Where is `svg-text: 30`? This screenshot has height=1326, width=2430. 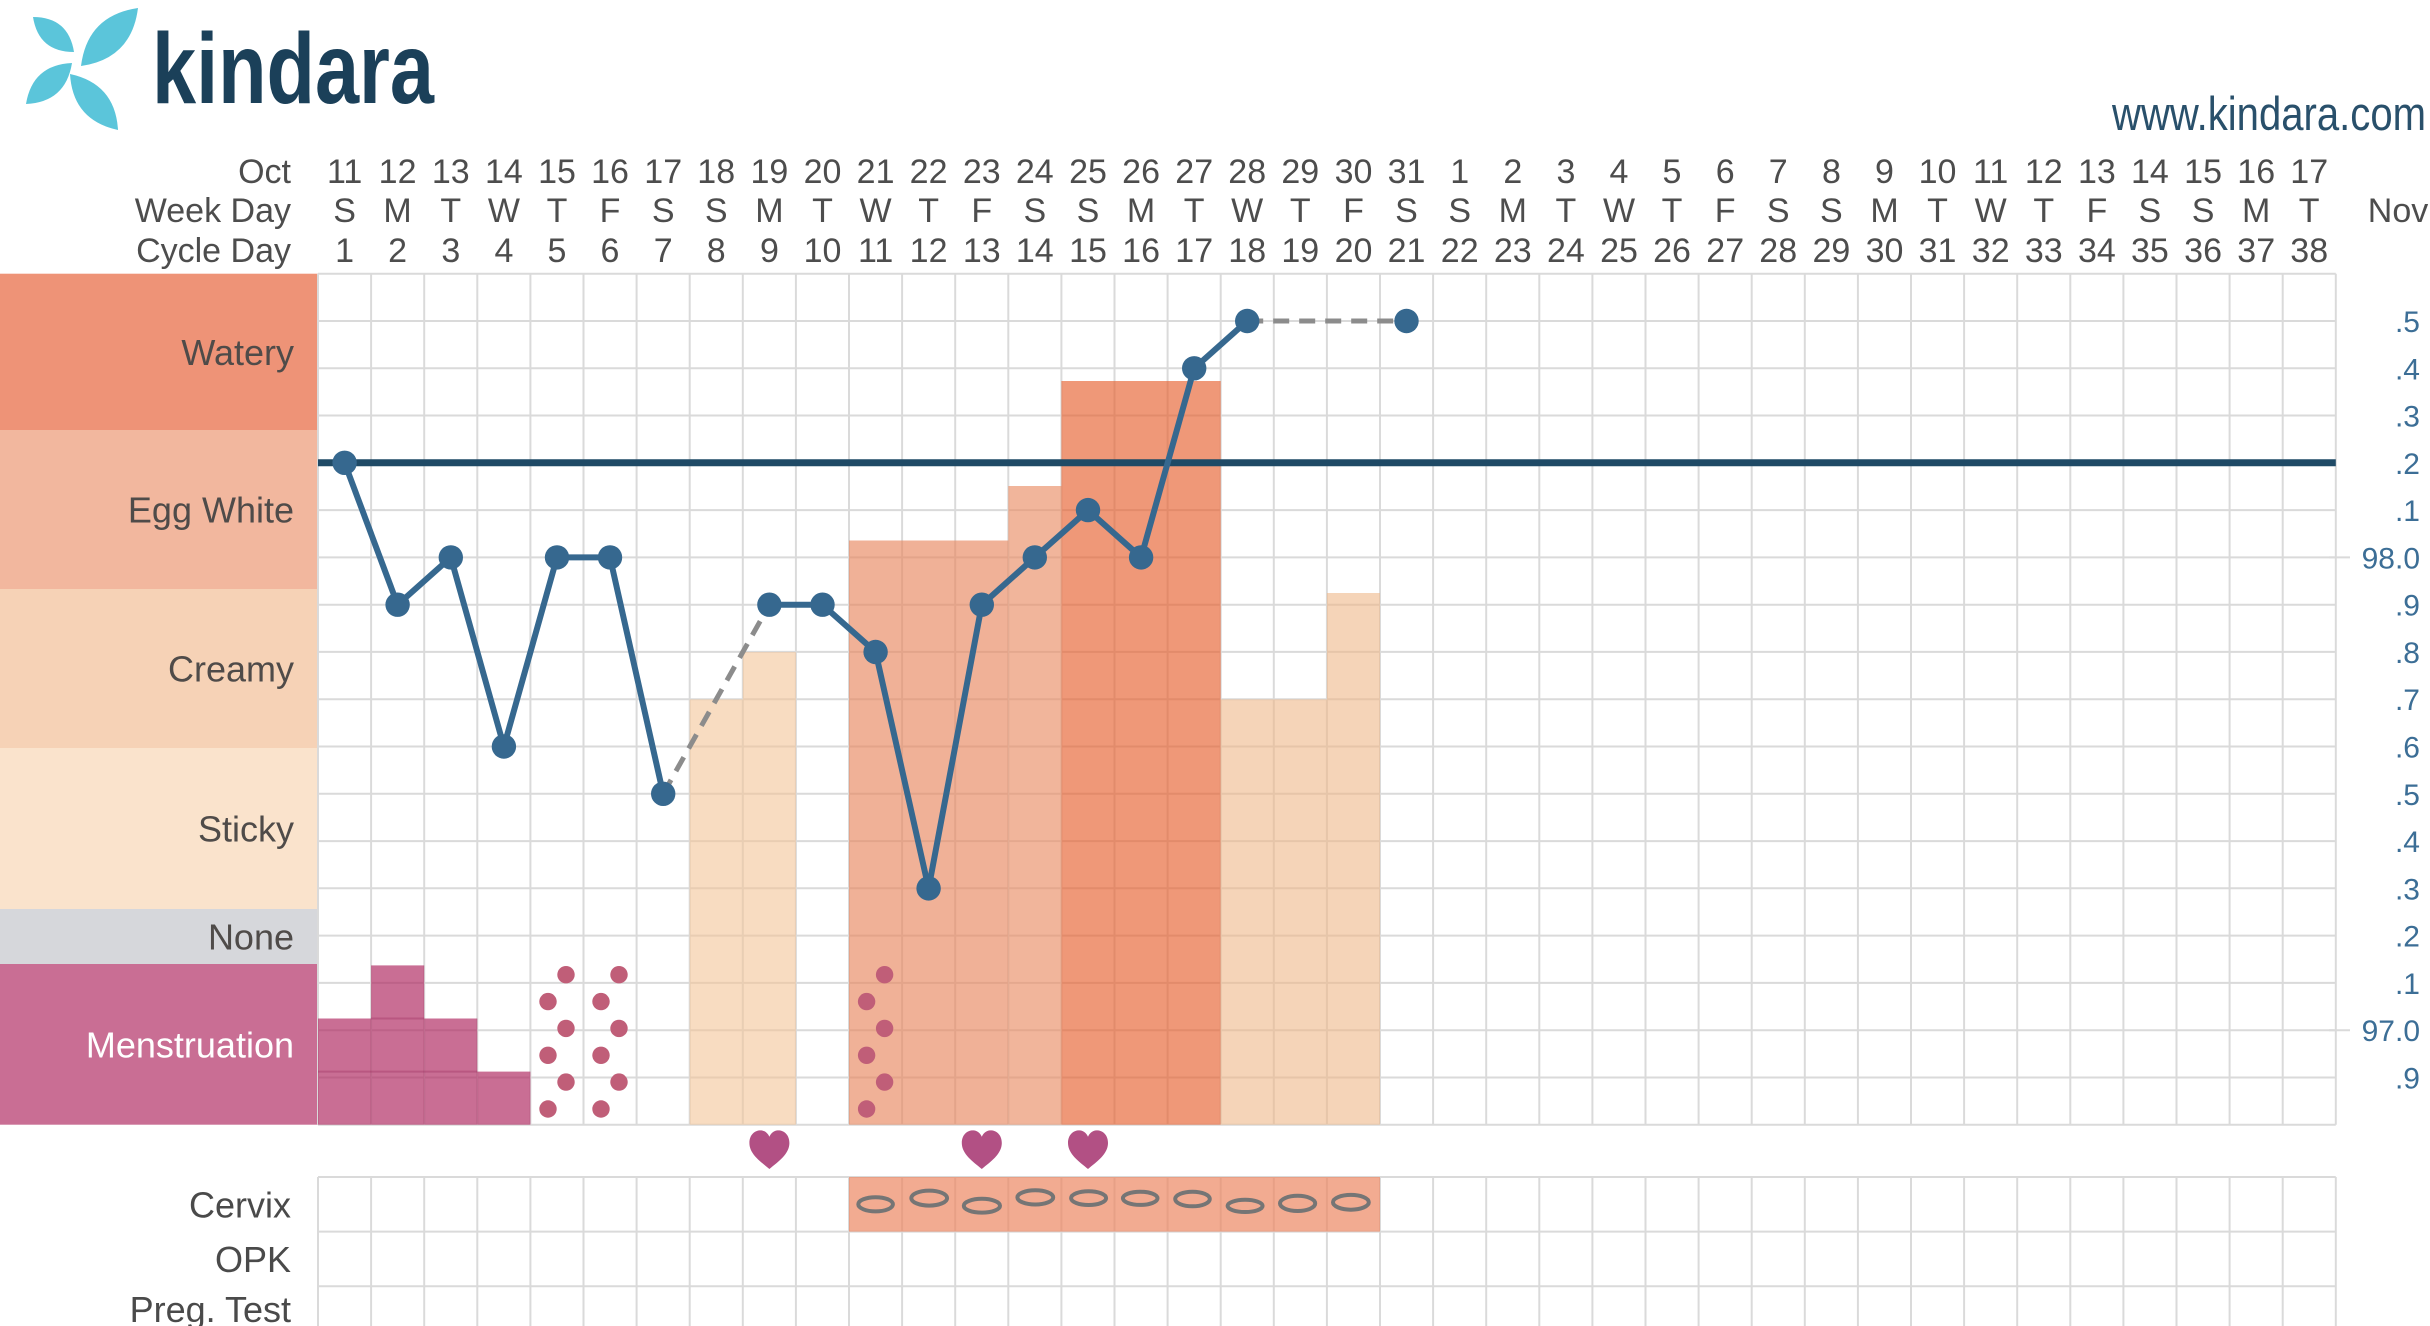
svg-text: 30 is located at coordinates (1354, 172).